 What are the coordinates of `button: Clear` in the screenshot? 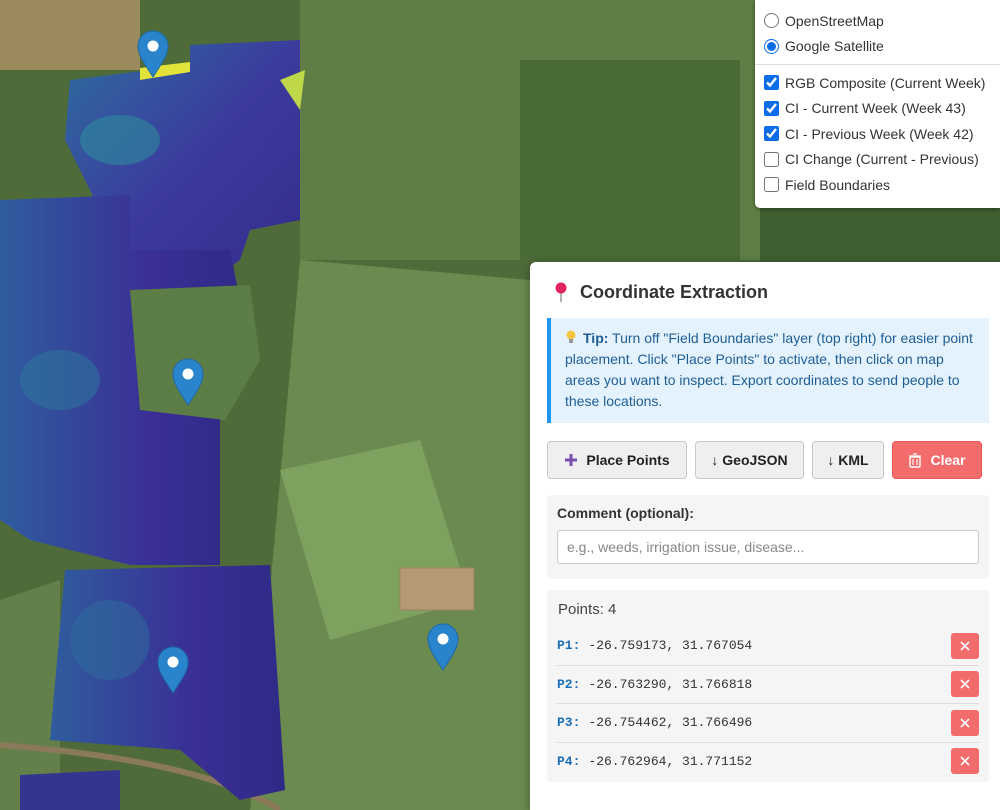 It's located at (937, 460).